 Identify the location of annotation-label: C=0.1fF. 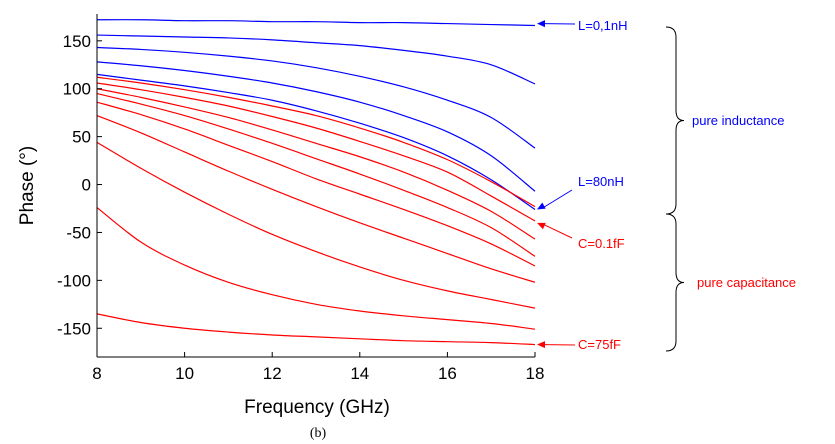
(601, 243).